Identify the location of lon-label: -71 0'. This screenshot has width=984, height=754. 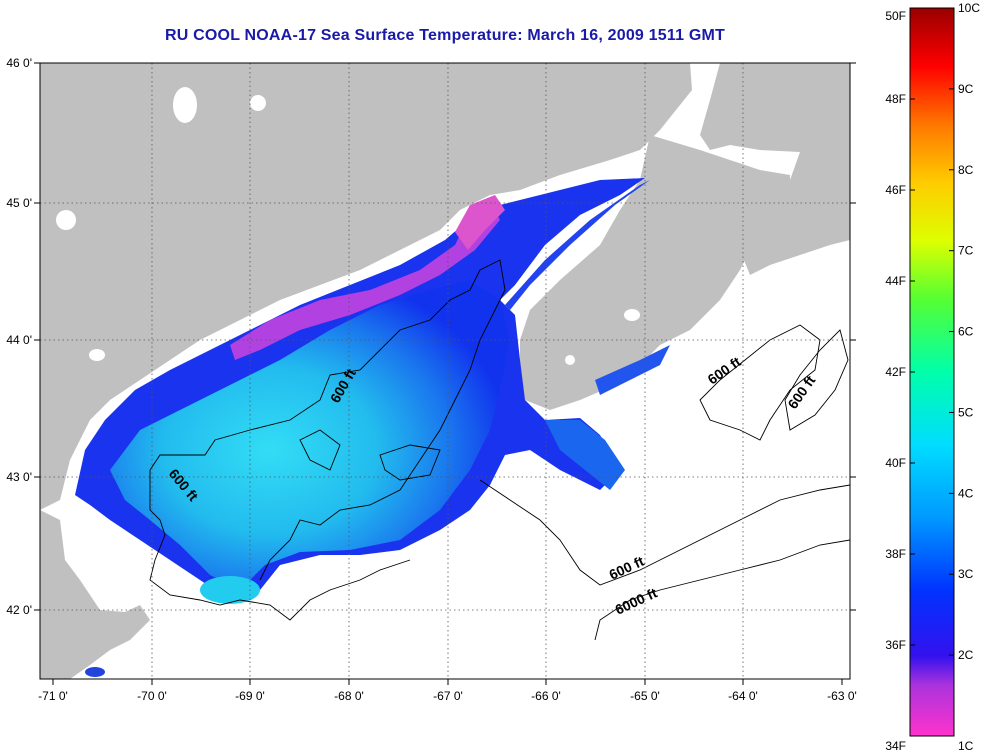
(53, 696).